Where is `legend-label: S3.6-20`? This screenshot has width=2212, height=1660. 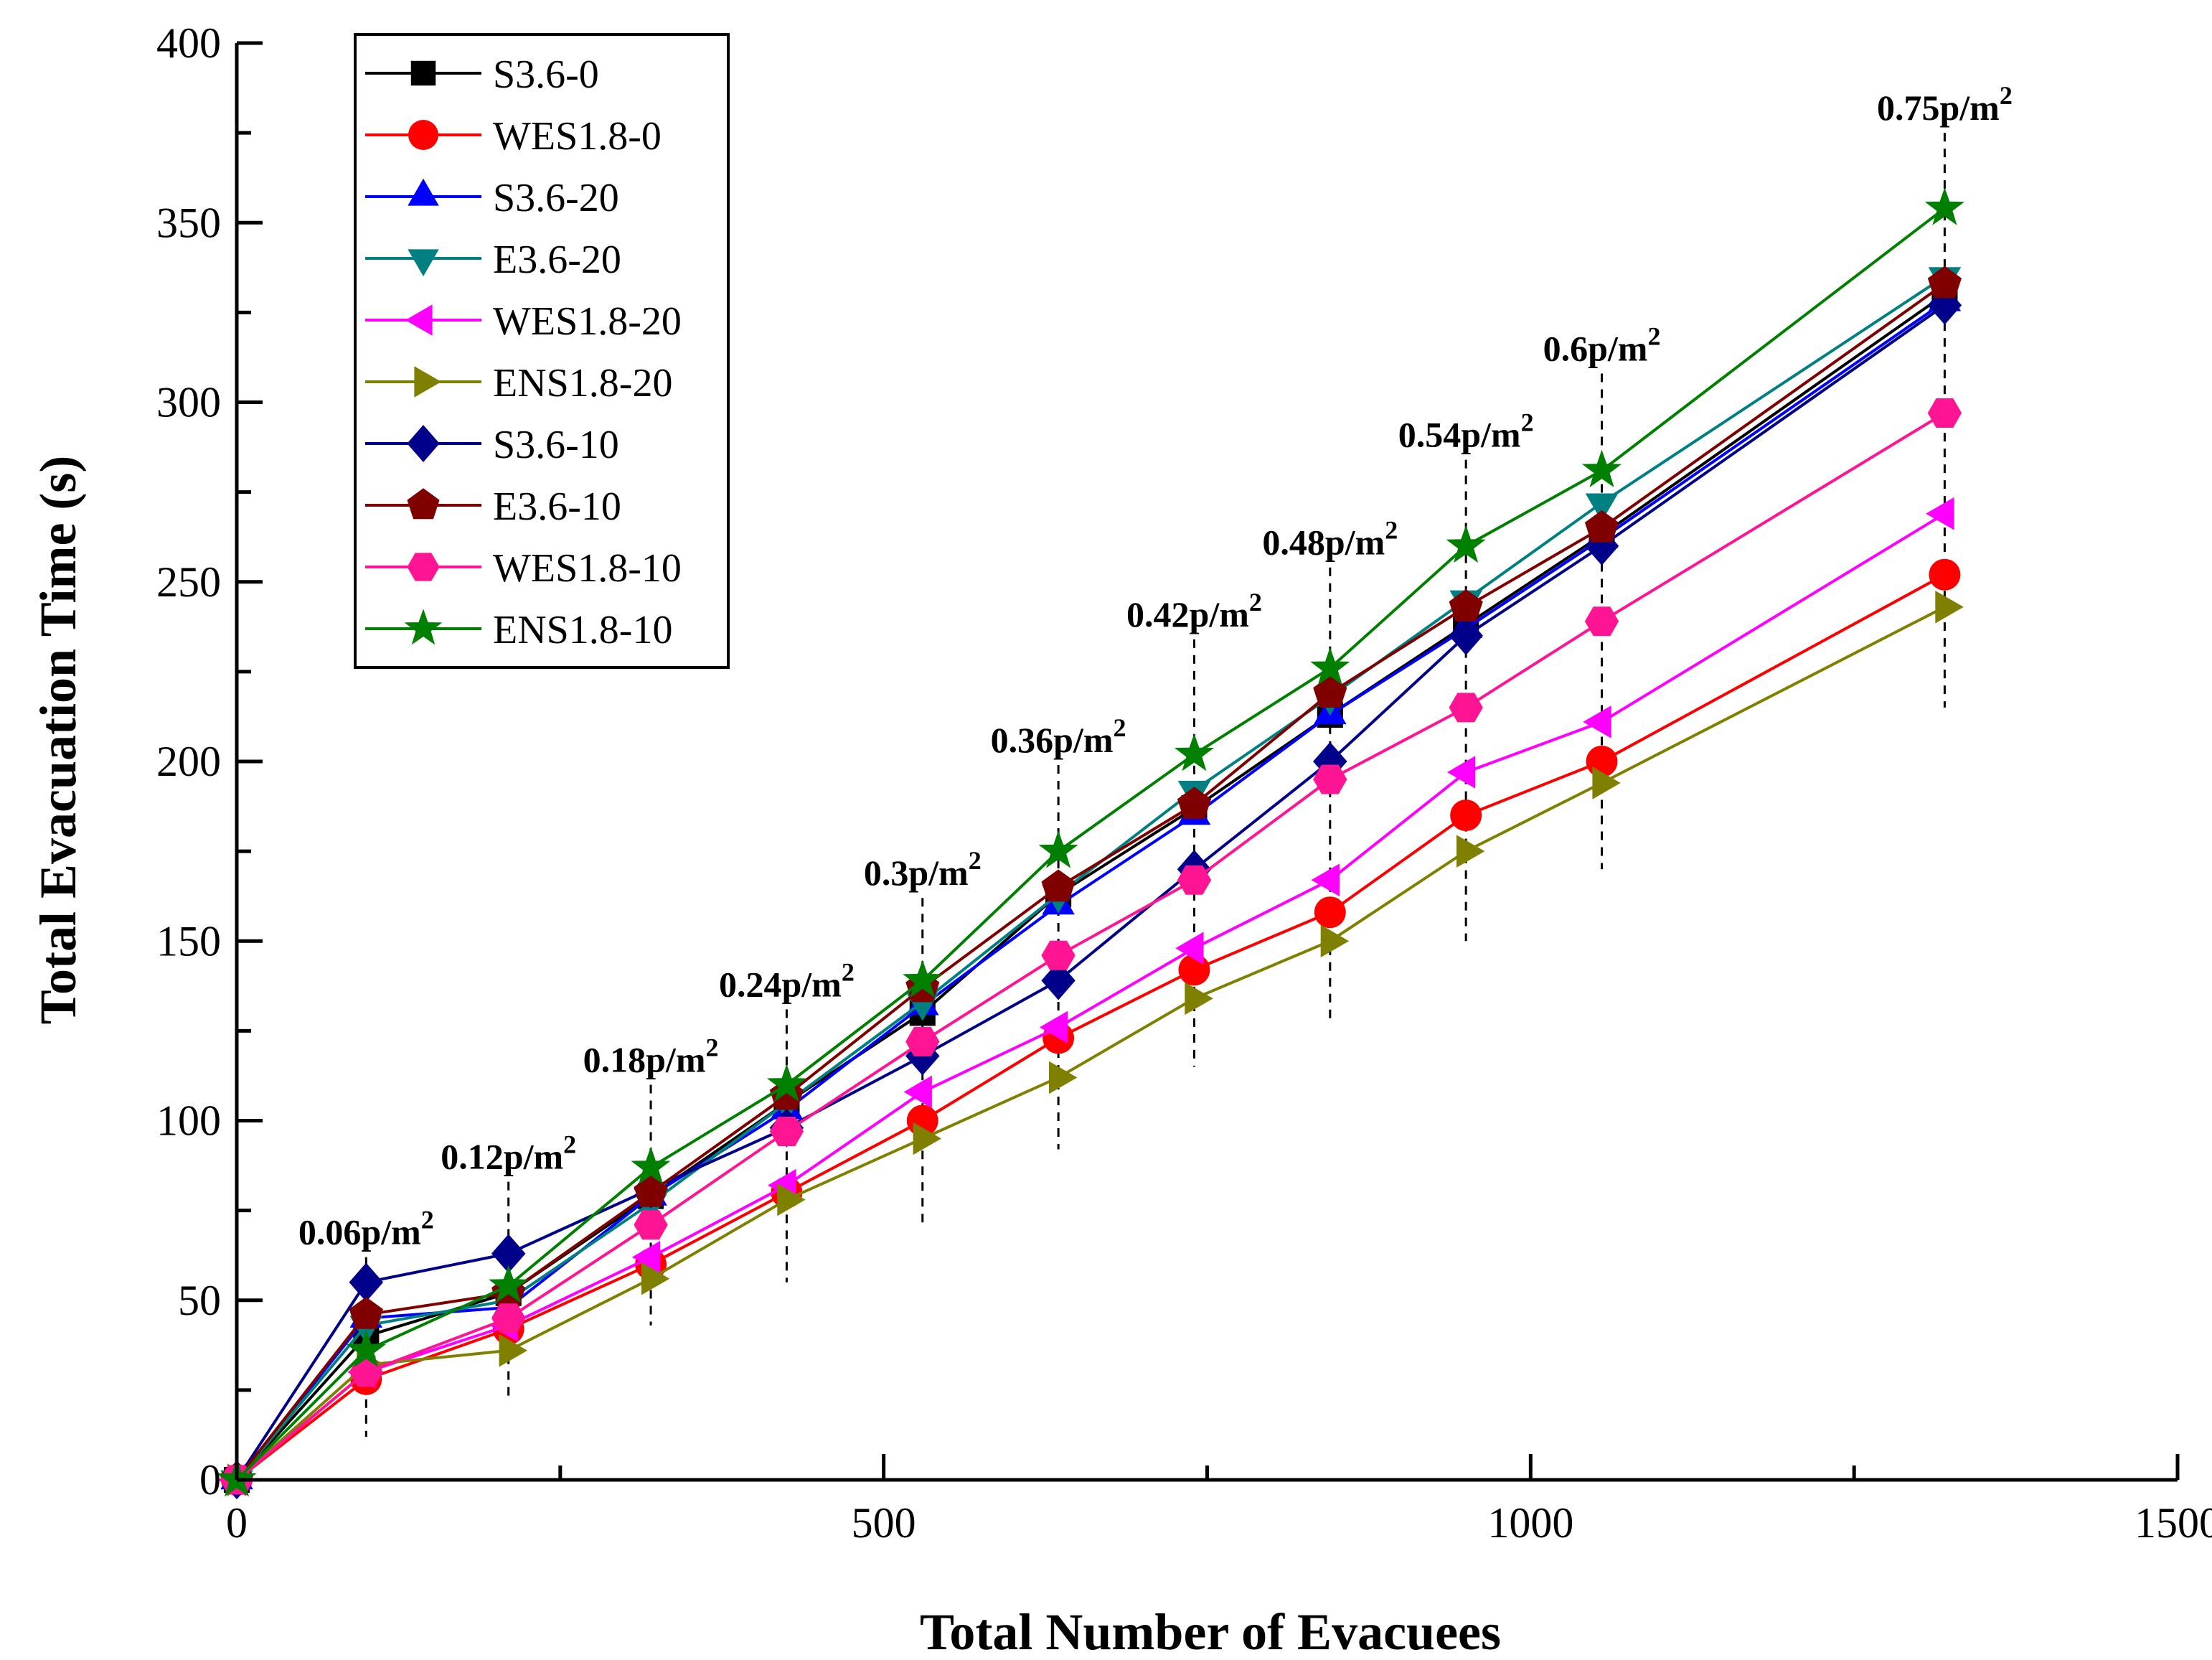 legend-label: S3.6-20 is located at coordinates (556, 198).